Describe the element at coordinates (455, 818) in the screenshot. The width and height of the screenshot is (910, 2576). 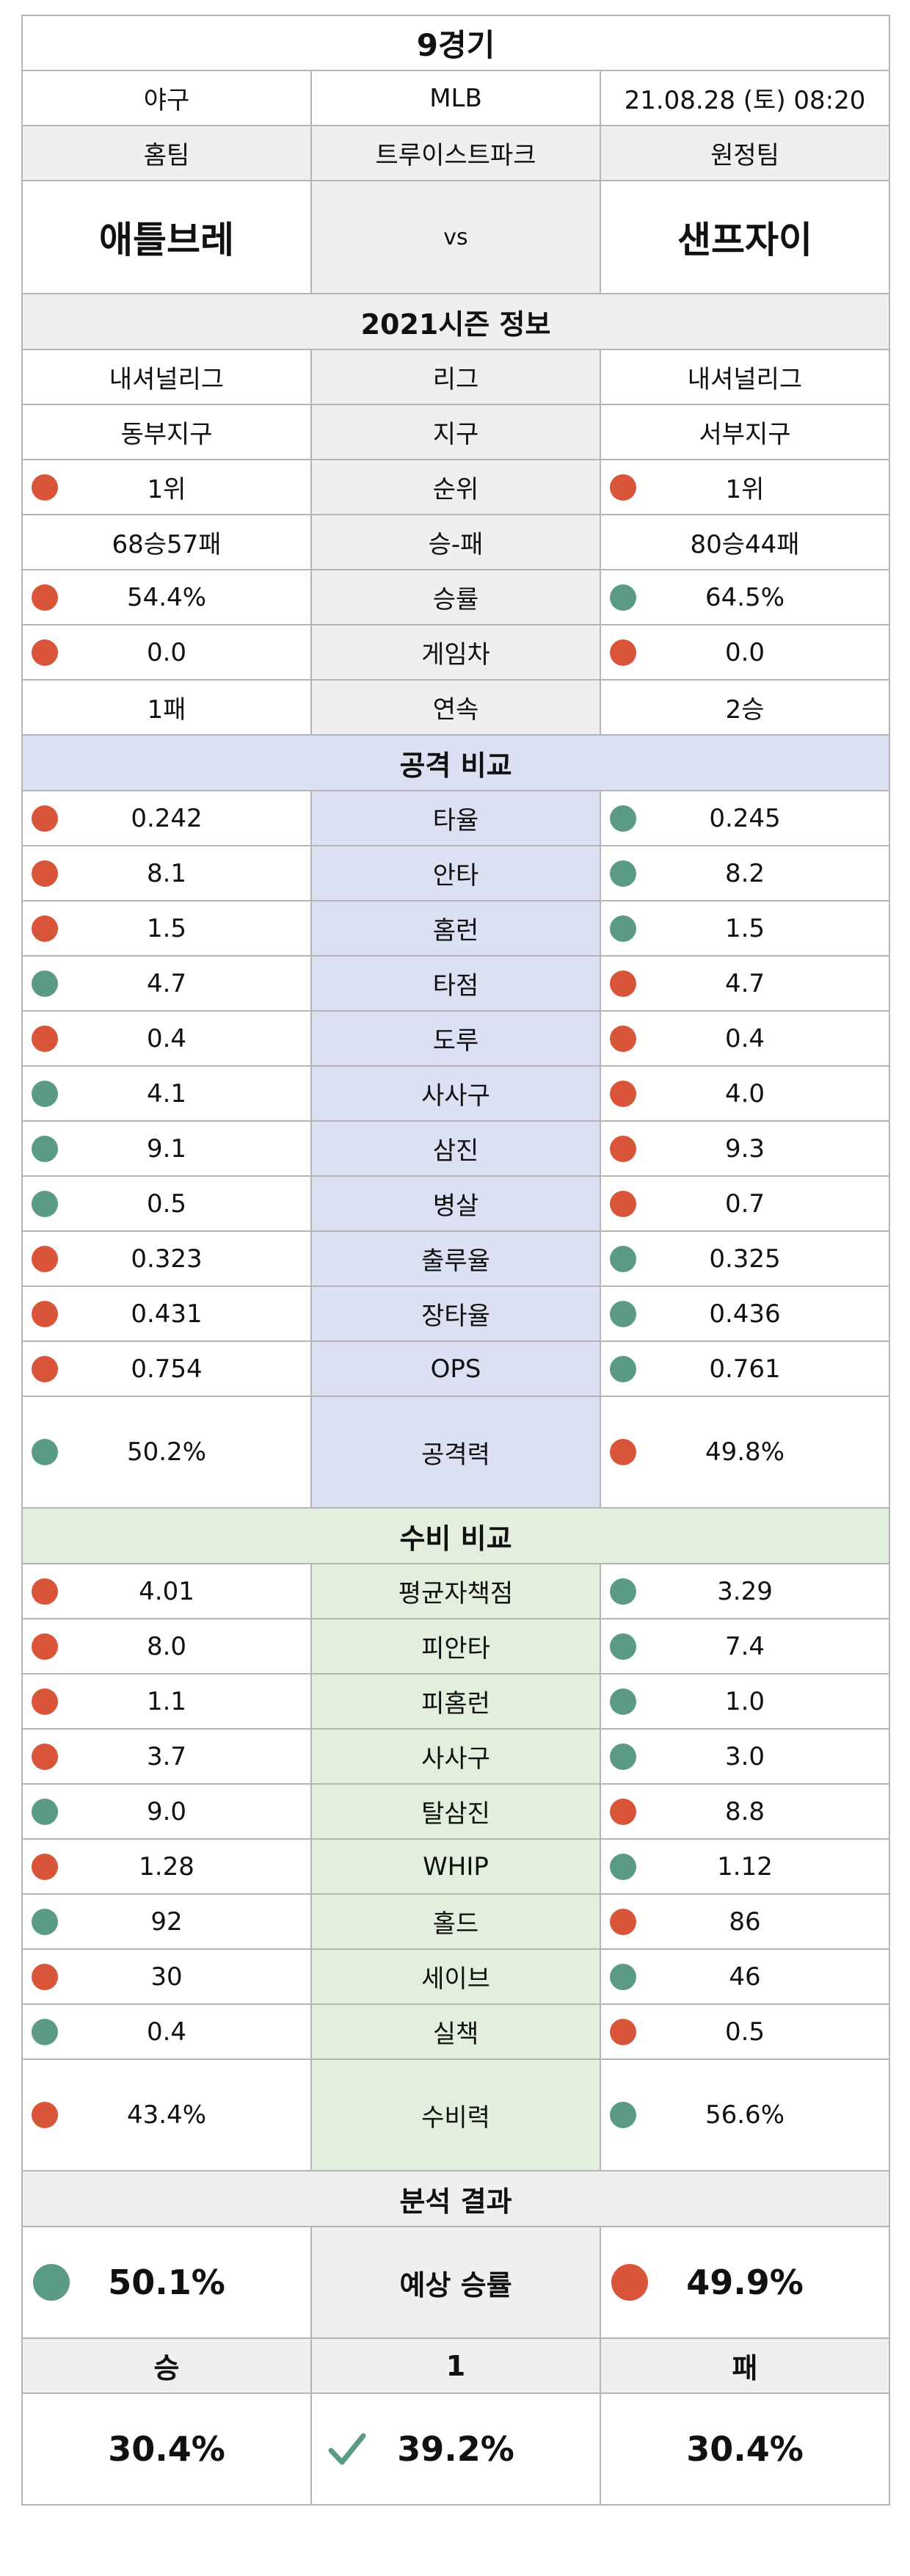
I see `attack-row: 0.242 타율 0.245` at that location.